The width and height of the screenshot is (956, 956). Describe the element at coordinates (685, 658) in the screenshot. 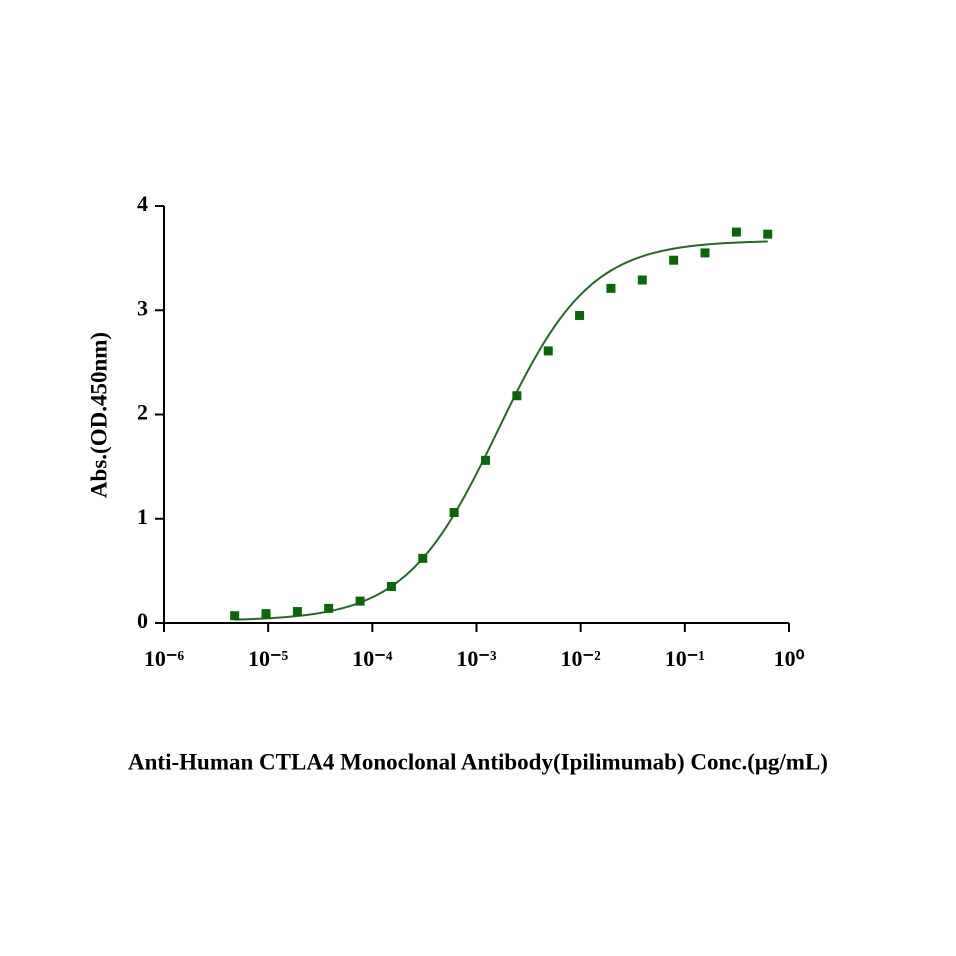

I see `x-tick-label: 10⁻¹` at that location.